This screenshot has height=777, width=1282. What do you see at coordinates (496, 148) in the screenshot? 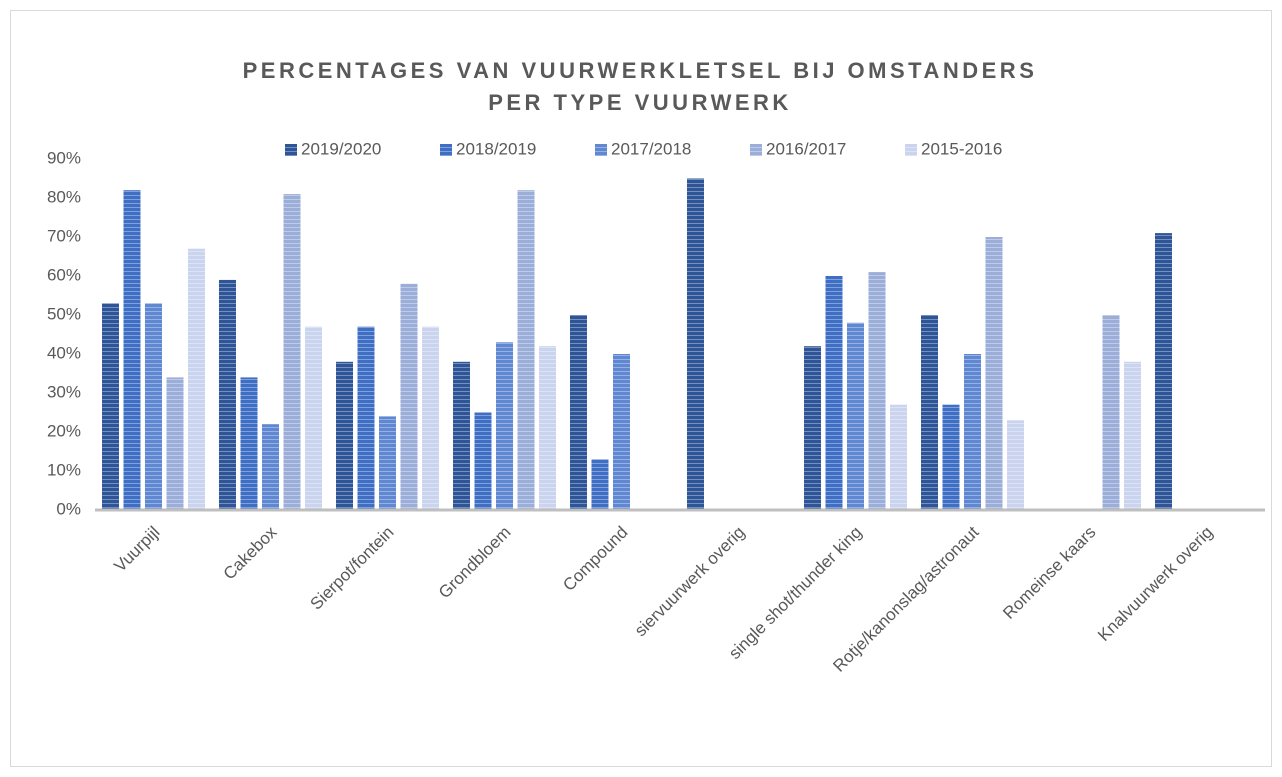
I see `legend-label: 2018/2019` at bounding box center [496, 148].